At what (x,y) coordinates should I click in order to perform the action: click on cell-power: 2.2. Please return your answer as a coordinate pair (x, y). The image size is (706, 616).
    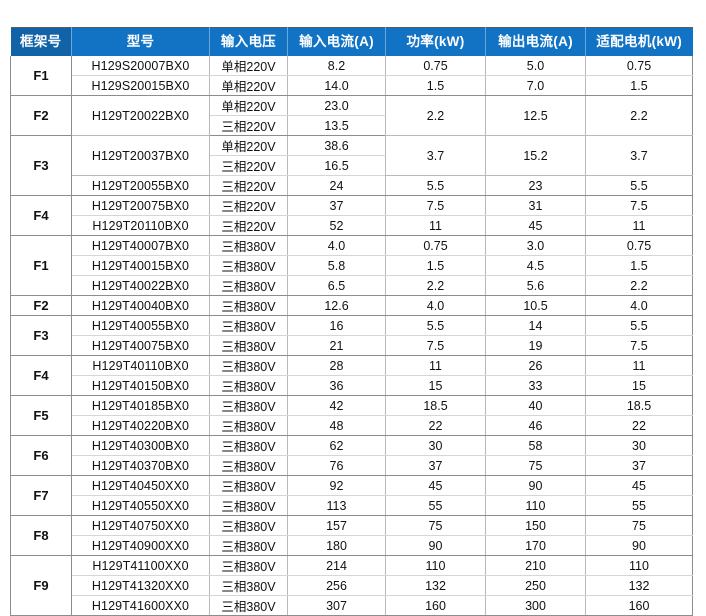
    Looking at the image, I should click on (435, 285).